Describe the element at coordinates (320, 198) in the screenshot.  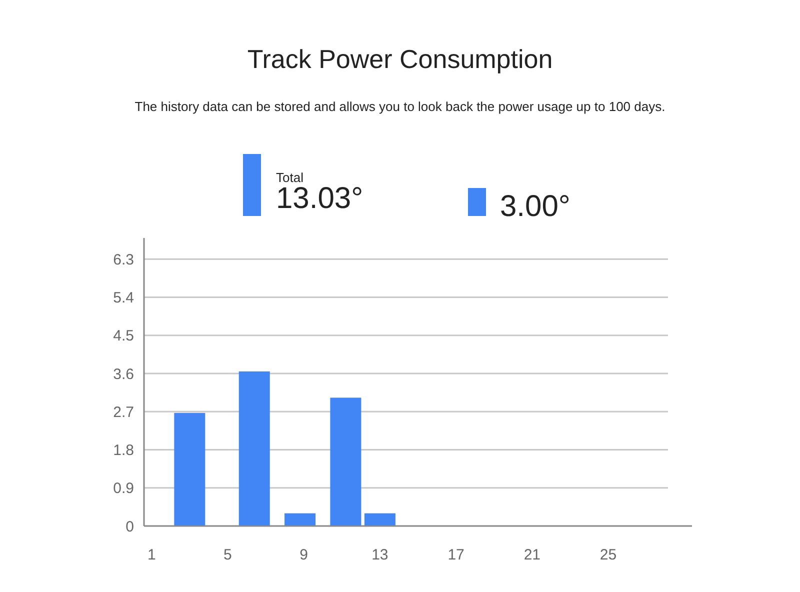
I see `text: 13.03°` at that location.